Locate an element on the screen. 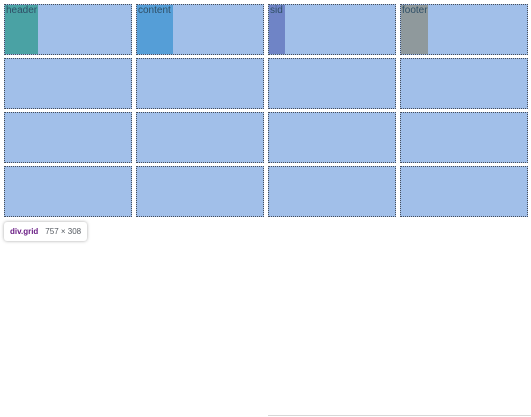 This screenshot has height=417, width=531. devtools-element-badge: div.grid 757 × 308 is located at coordinates (46, 231).